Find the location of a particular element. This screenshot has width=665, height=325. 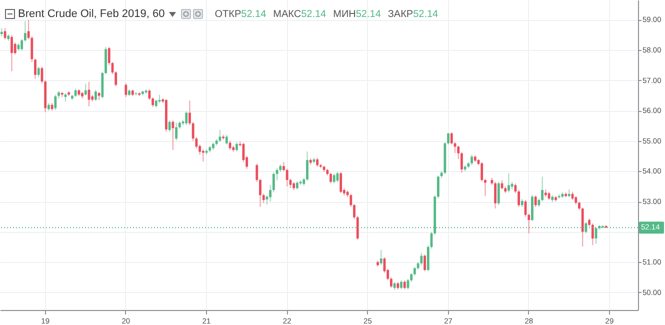

text: Brent Crude Oil, Feb 2019, 60 is located at coordinates (91, 14).